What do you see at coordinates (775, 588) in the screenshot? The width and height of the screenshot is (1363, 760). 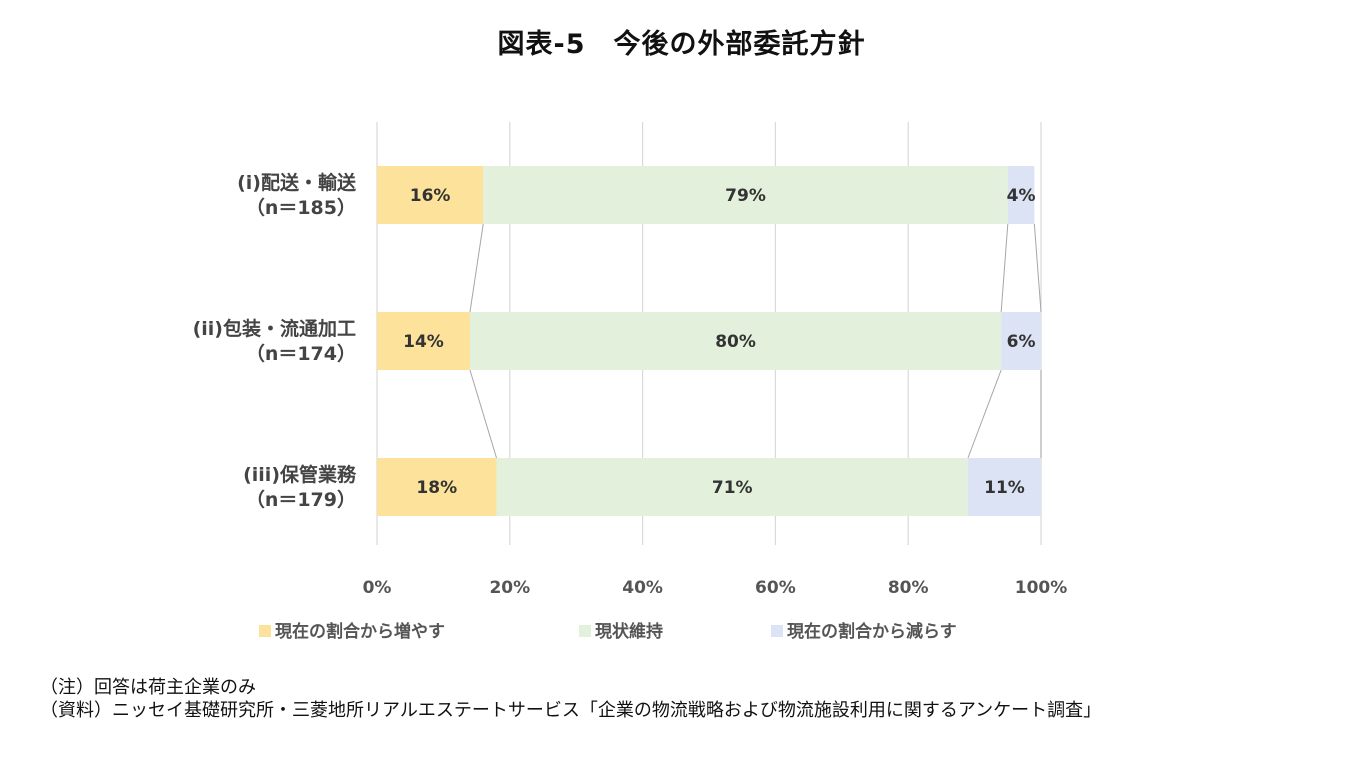 I see `x-tick-label: 60%` at bounding box center [775, 588].